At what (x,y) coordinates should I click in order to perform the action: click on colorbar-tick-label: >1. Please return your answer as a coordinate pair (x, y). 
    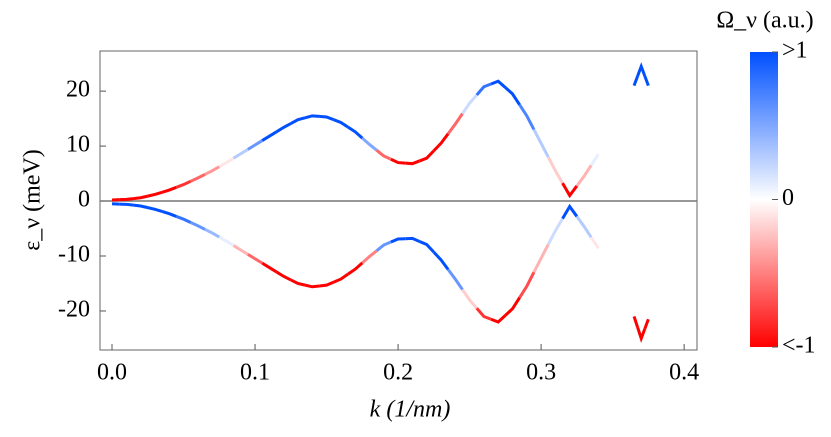
    Looking at the image, I should click on (795, 51).